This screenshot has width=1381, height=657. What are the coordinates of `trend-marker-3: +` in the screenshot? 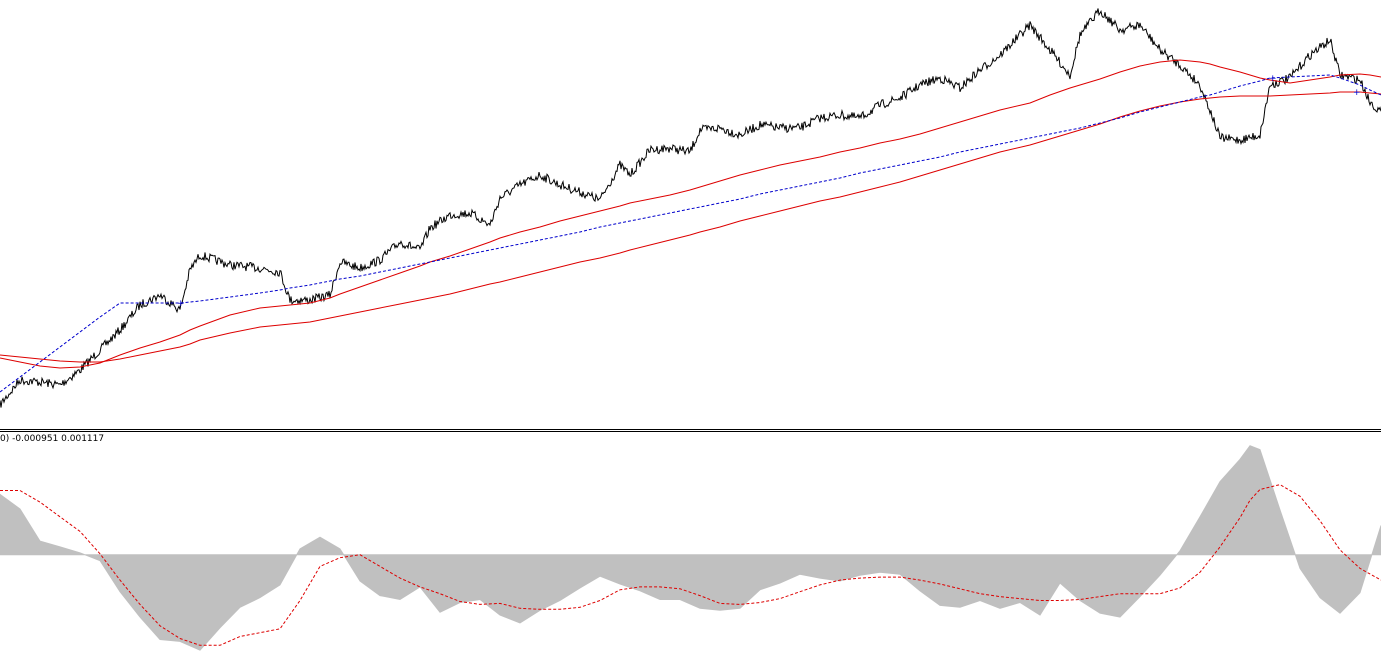 It's located at (1357, 93).